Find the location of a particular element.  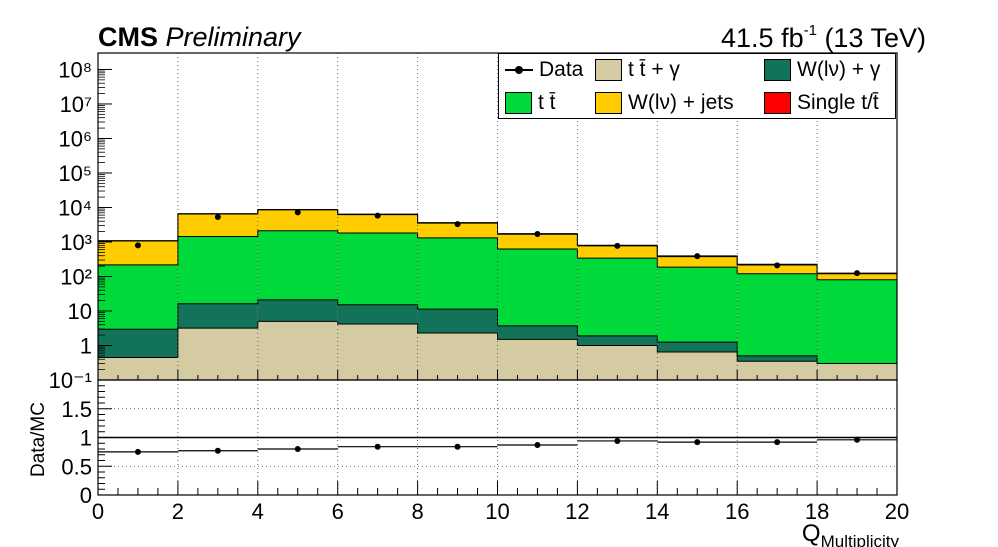

series-2-outline is located at coordinates (497, 255).